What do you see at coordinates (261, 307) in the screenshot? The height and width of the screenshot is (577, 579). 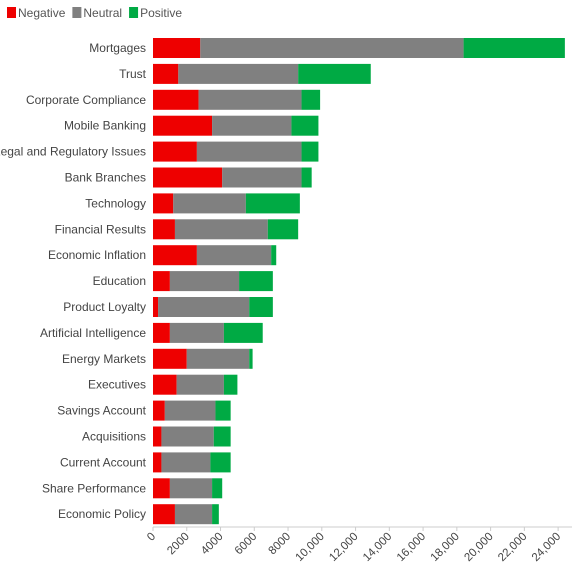 I see `bar-product-loyalty-positive` at bounding box center [261, 307].